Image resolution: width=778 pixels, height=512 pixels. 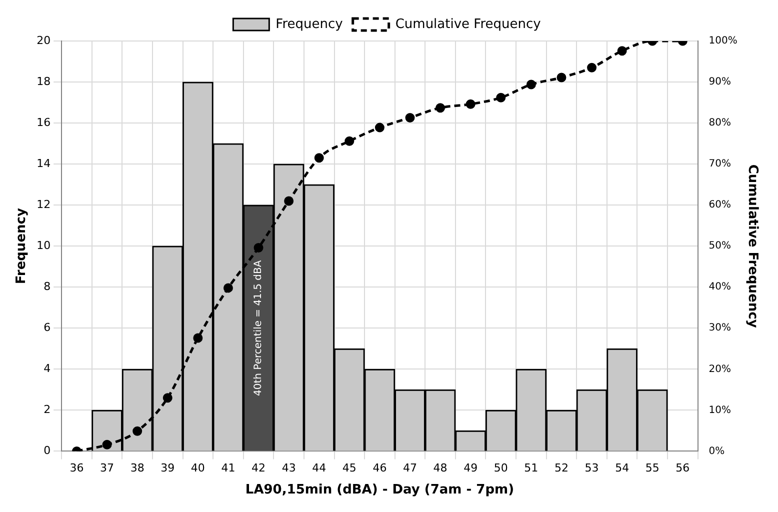 I want to click on x-tick-label: 41, so click(x=228, y=468).